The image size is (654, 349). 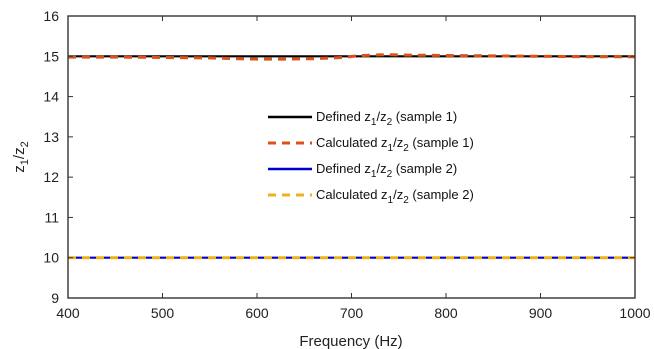 I want to click on legend-label-4: Calculated z1/z2 (sample 2), so click(x=395, y=196).